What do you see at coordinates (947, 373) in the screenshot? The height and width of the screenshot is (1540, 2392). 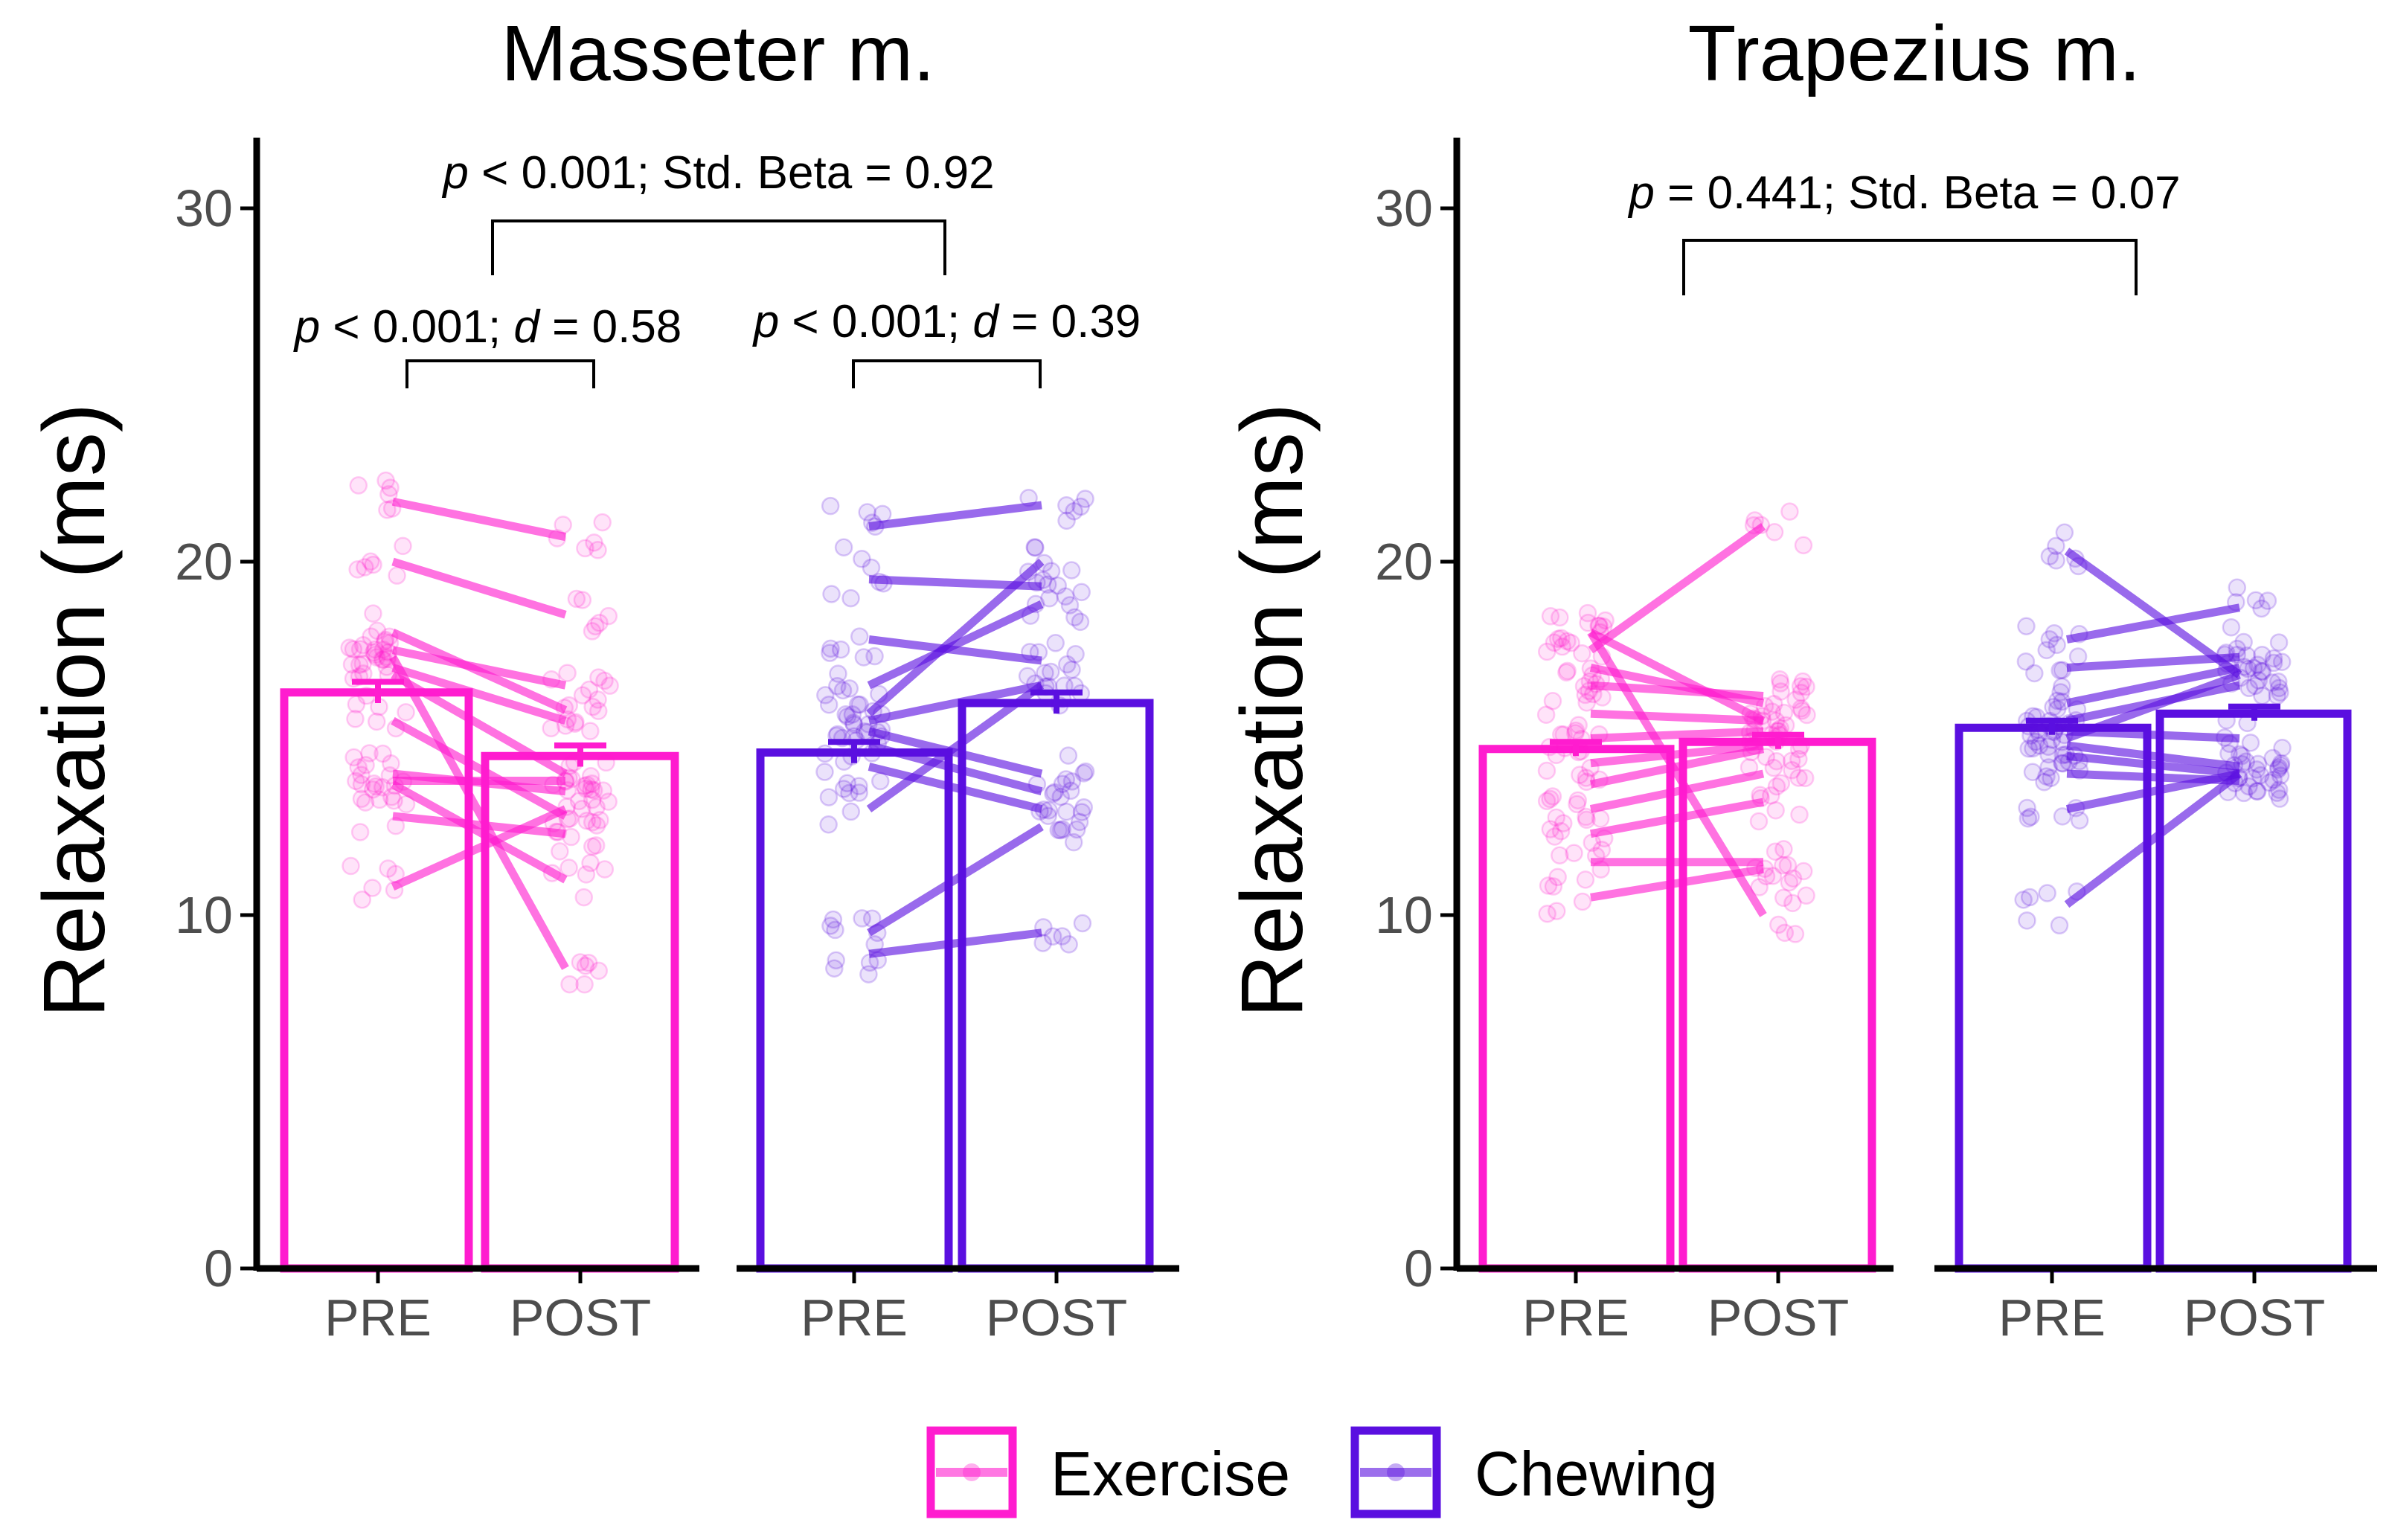 I see `bracket-chewing-masseter` at bounding box center [947, 373].